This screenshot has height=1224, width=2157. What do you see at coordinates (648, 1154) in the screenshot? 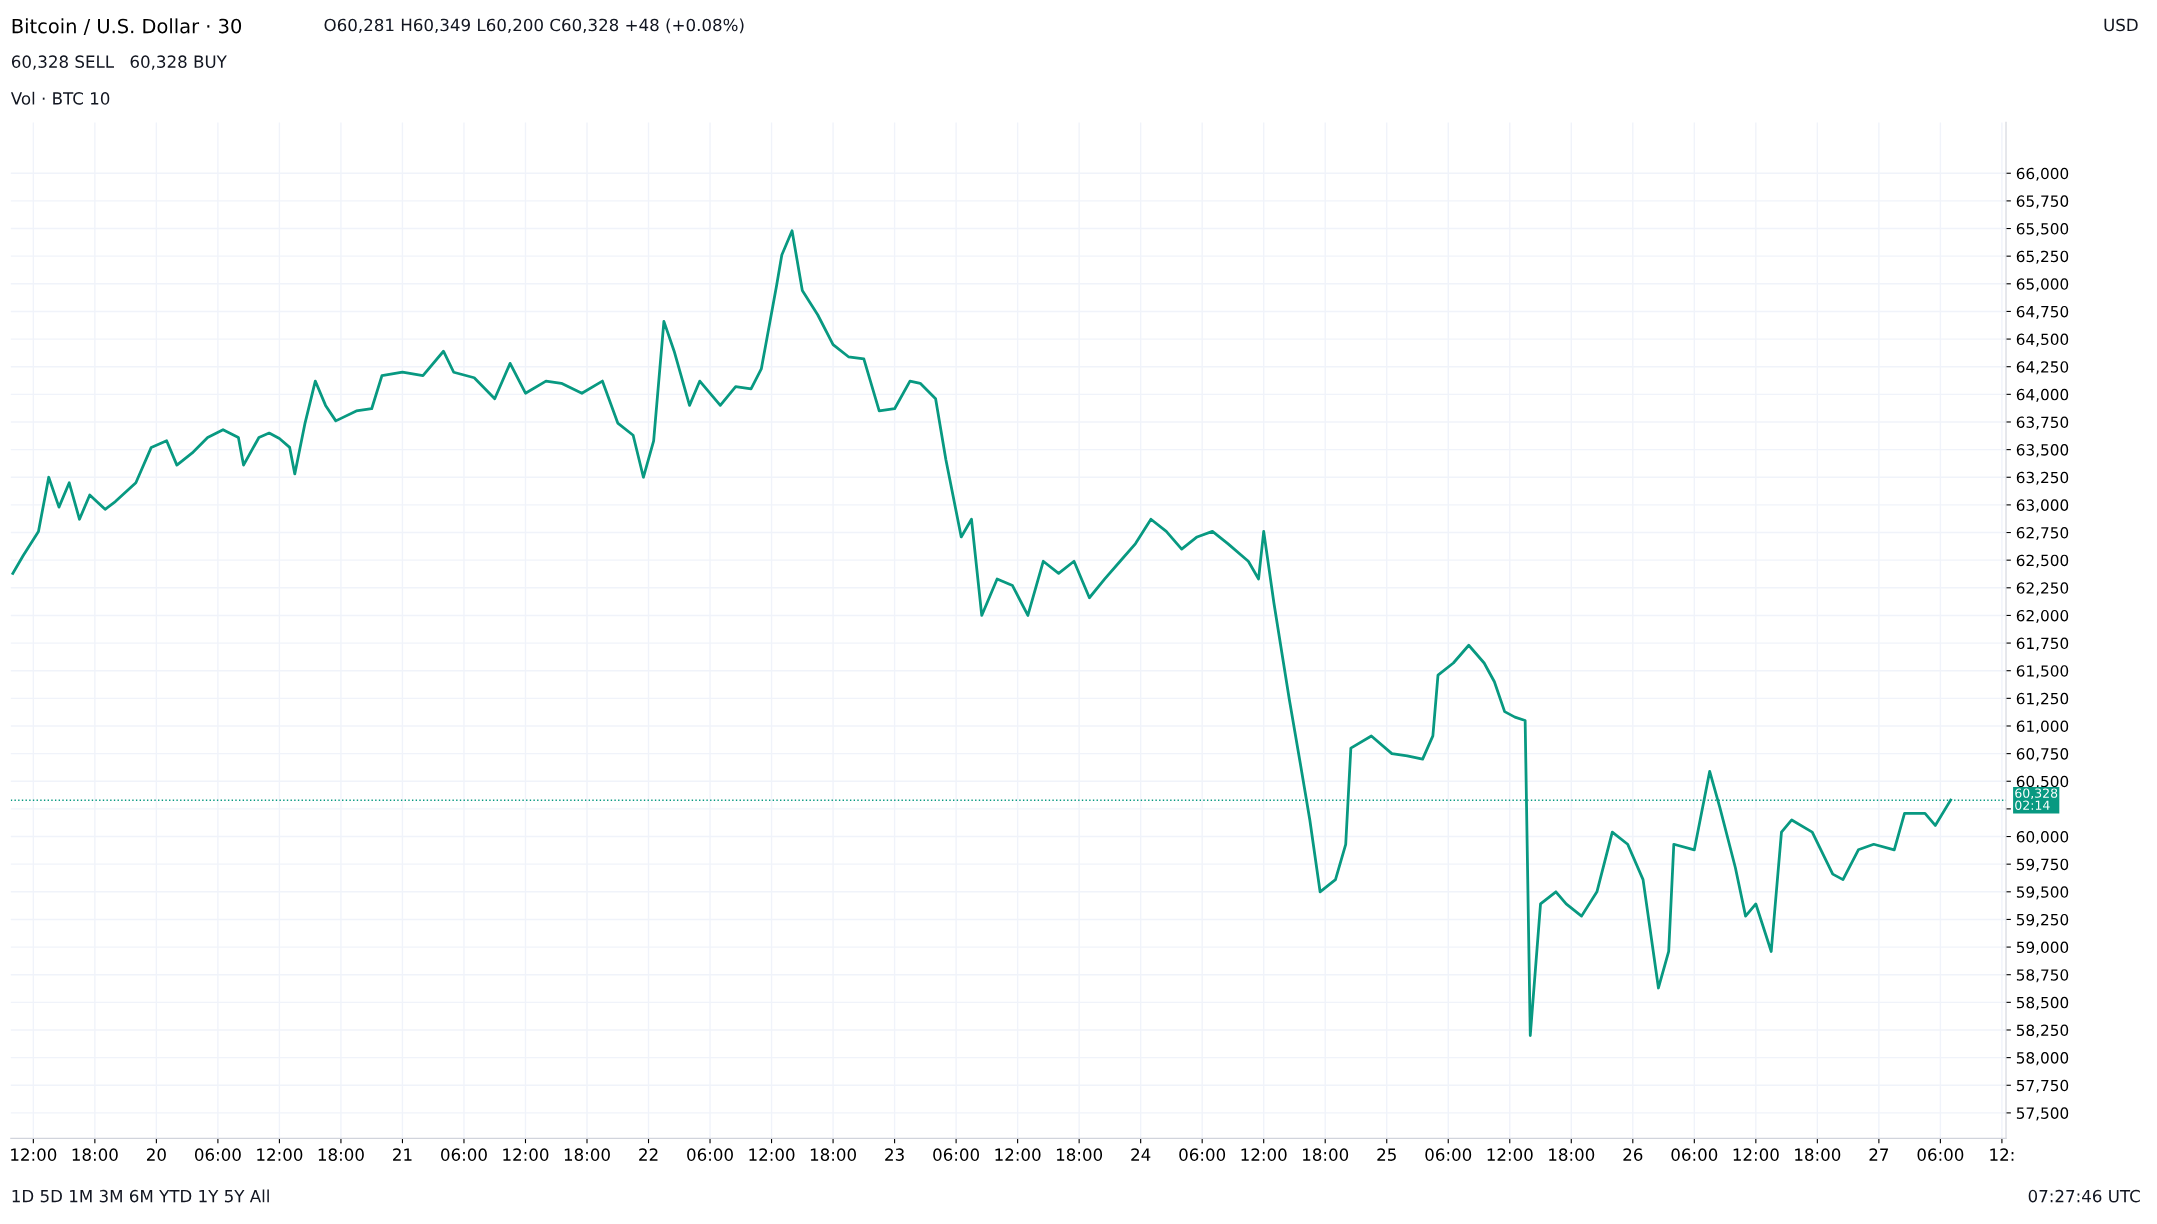
I see `x-tick-label: 22` at bounding box center [648, 1154].